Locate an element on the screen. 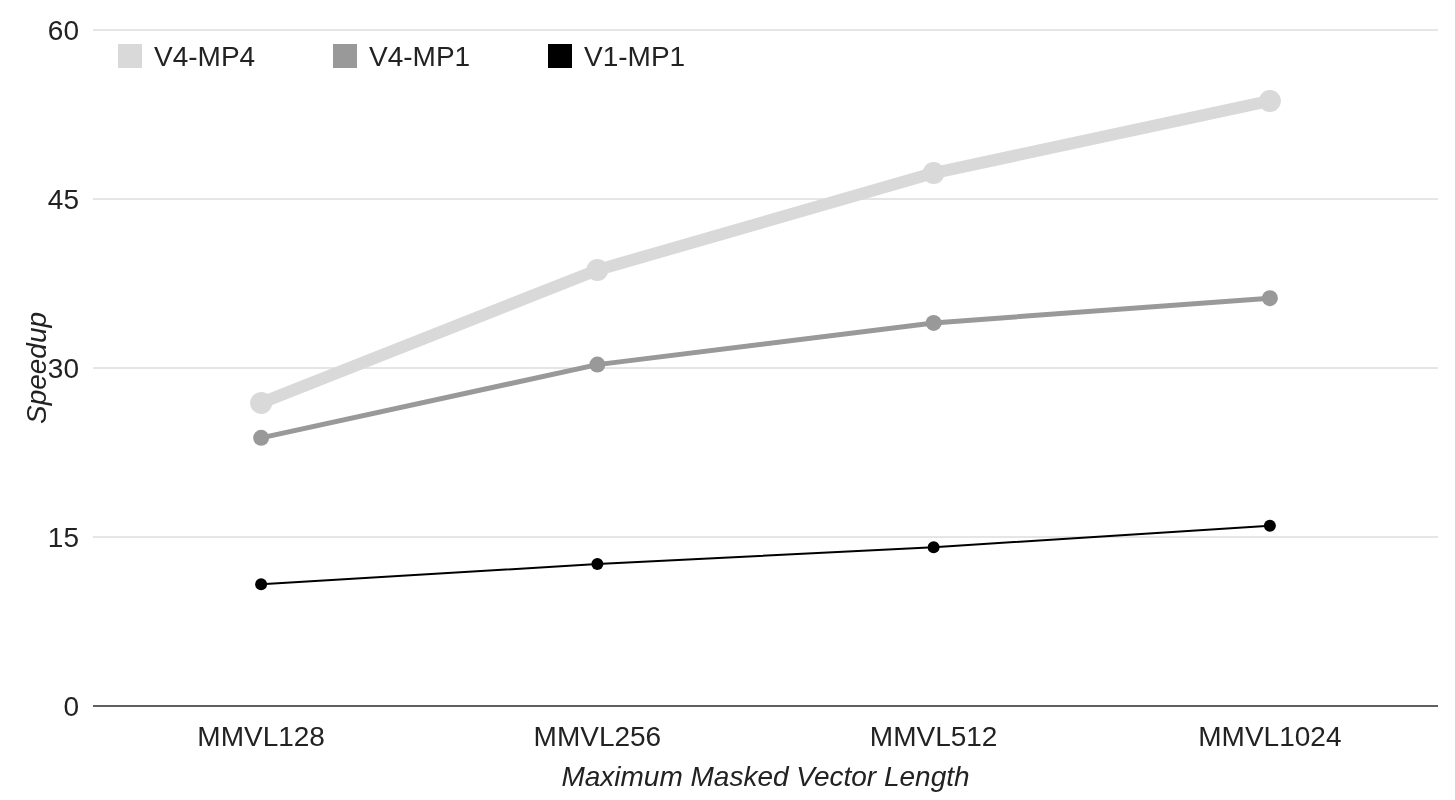  x-tick-label: MMVL128 is located at coordinates (261, 736).